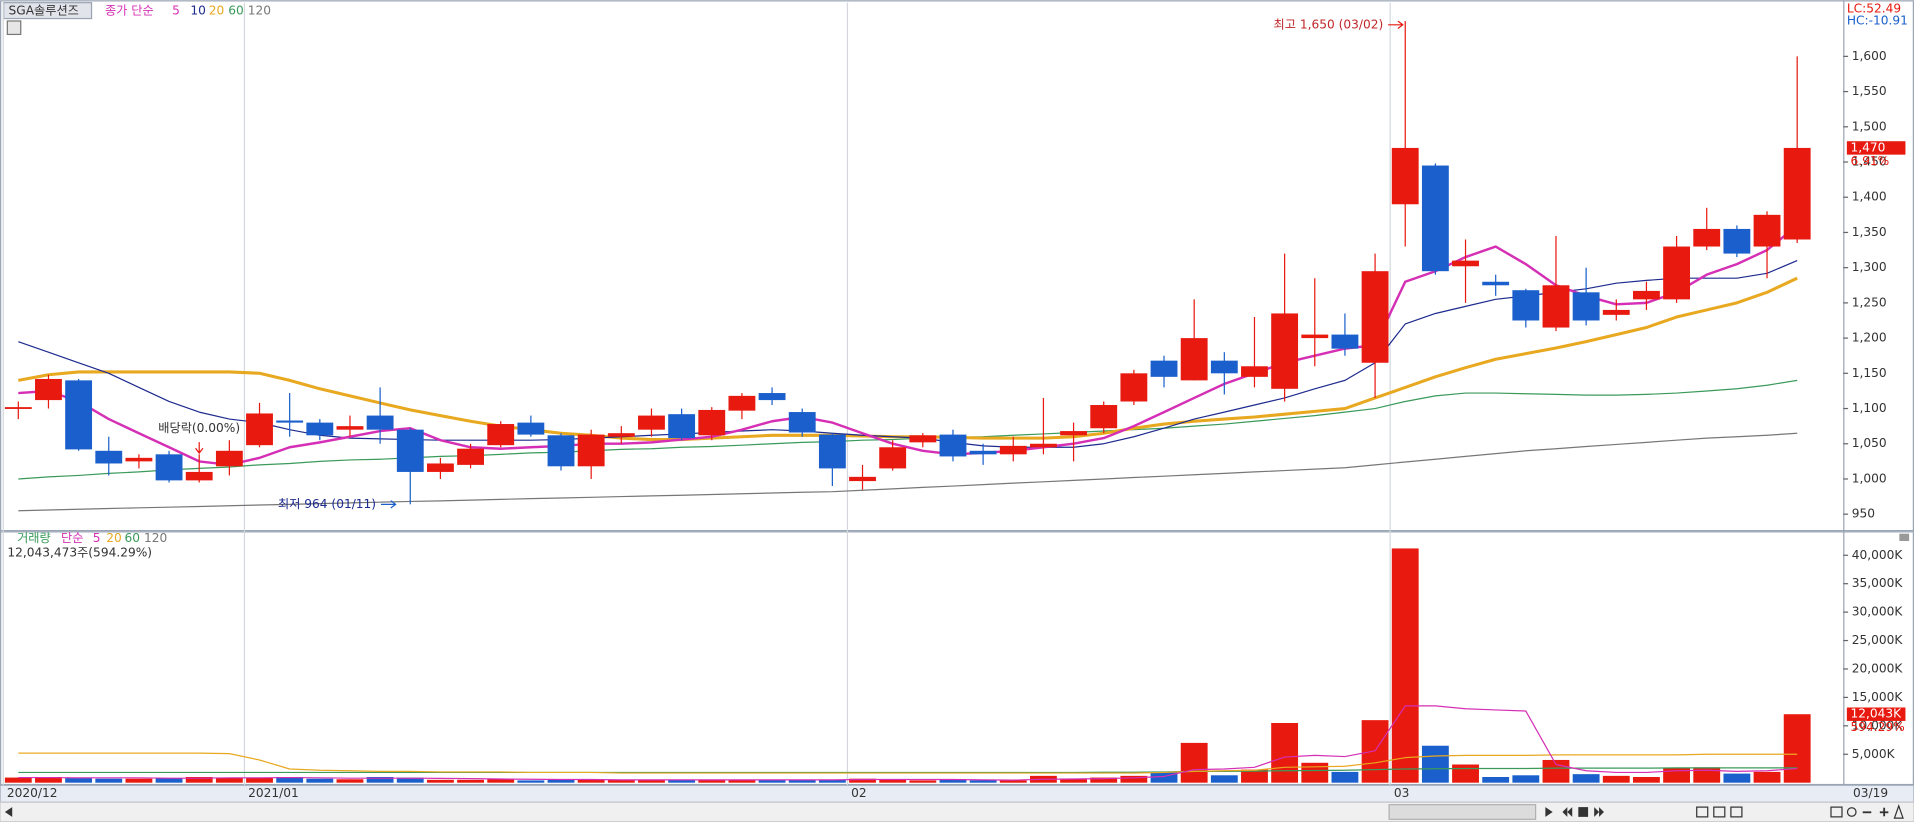 This screenshot has height=822, width=1914. What do you see at coordinates (1869, 56) in the screenshot?
I see `y-tick-label: 1,600` at bounding box center [1869, 56].